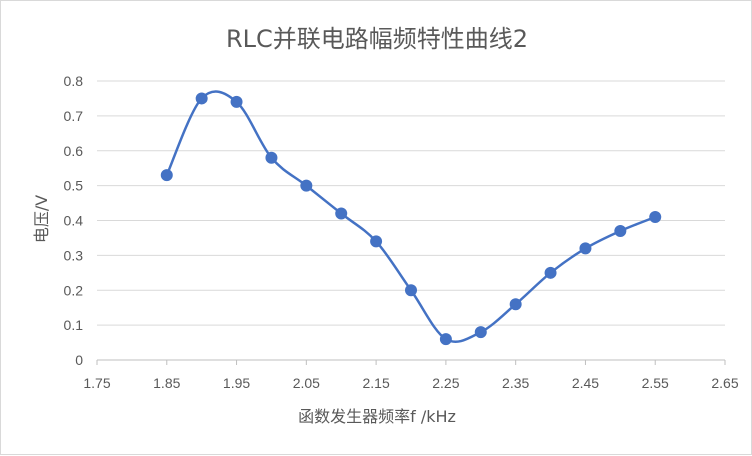 The height and width of the screenshot is (456, 752). I want to click on y-tick-label: 0.2, so click(74, 290).